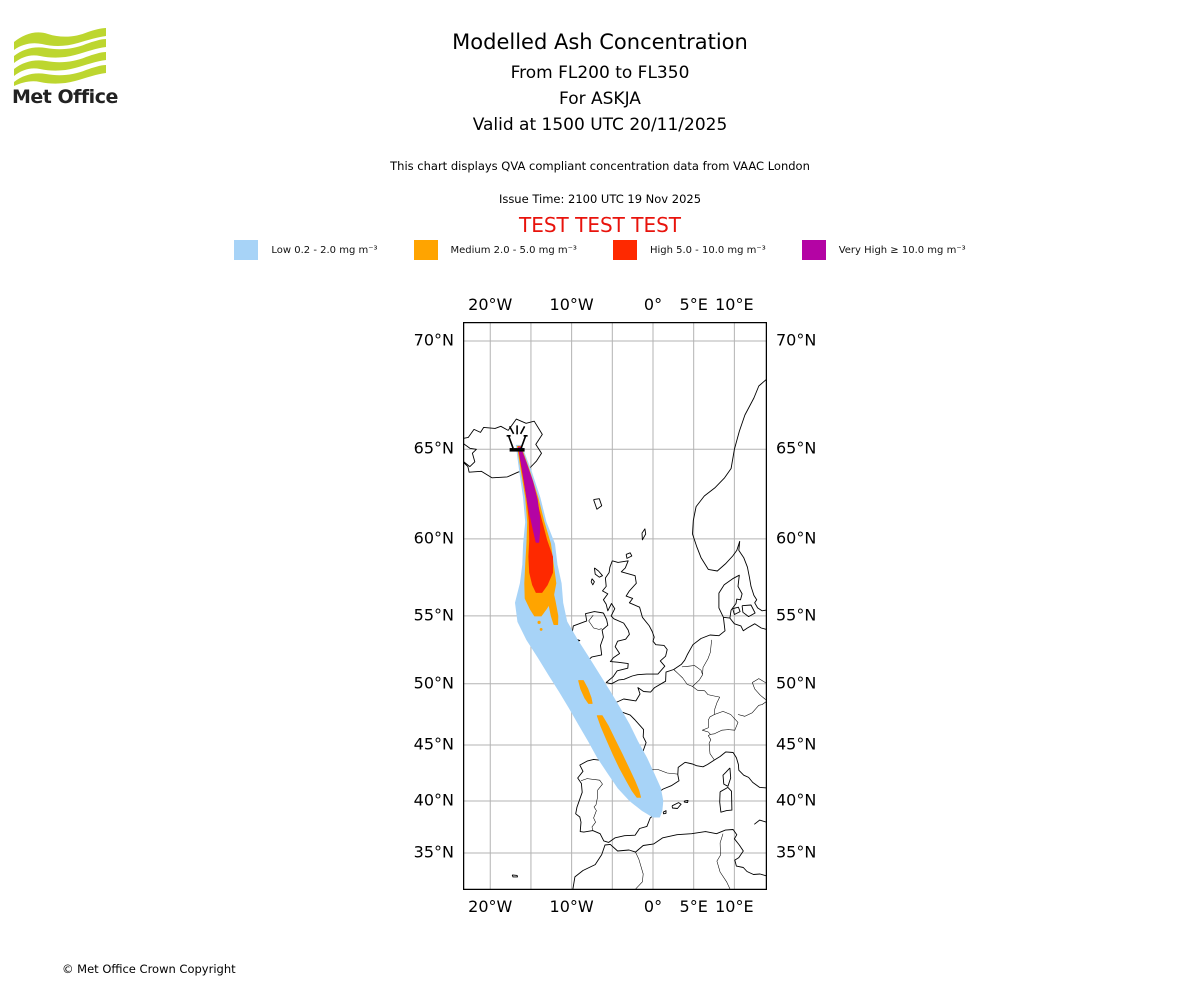 The width and height of the screenshot is (1200, 1000). Describe the element at coordinates (600, 125) in the screenshot. I see `subtitle-valid-time: Valid at 1500 UTC 20/11/2025` at that location.